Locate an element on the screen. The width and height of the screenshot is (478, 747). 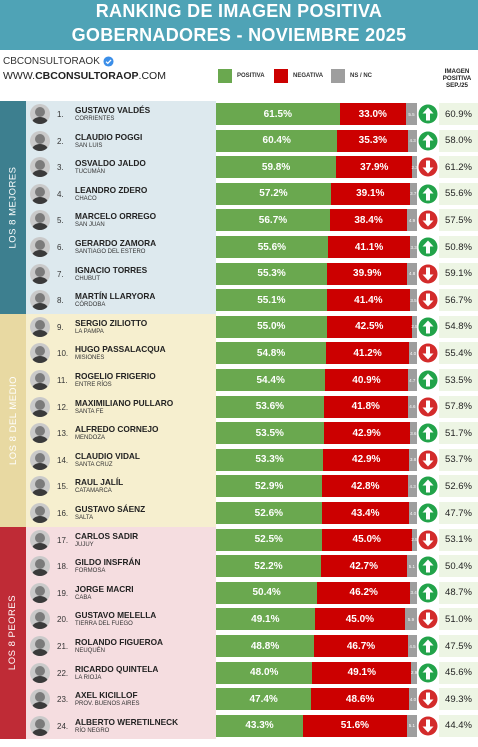
governor-name: JORGE MACRI is located at coordinates (104, 588).